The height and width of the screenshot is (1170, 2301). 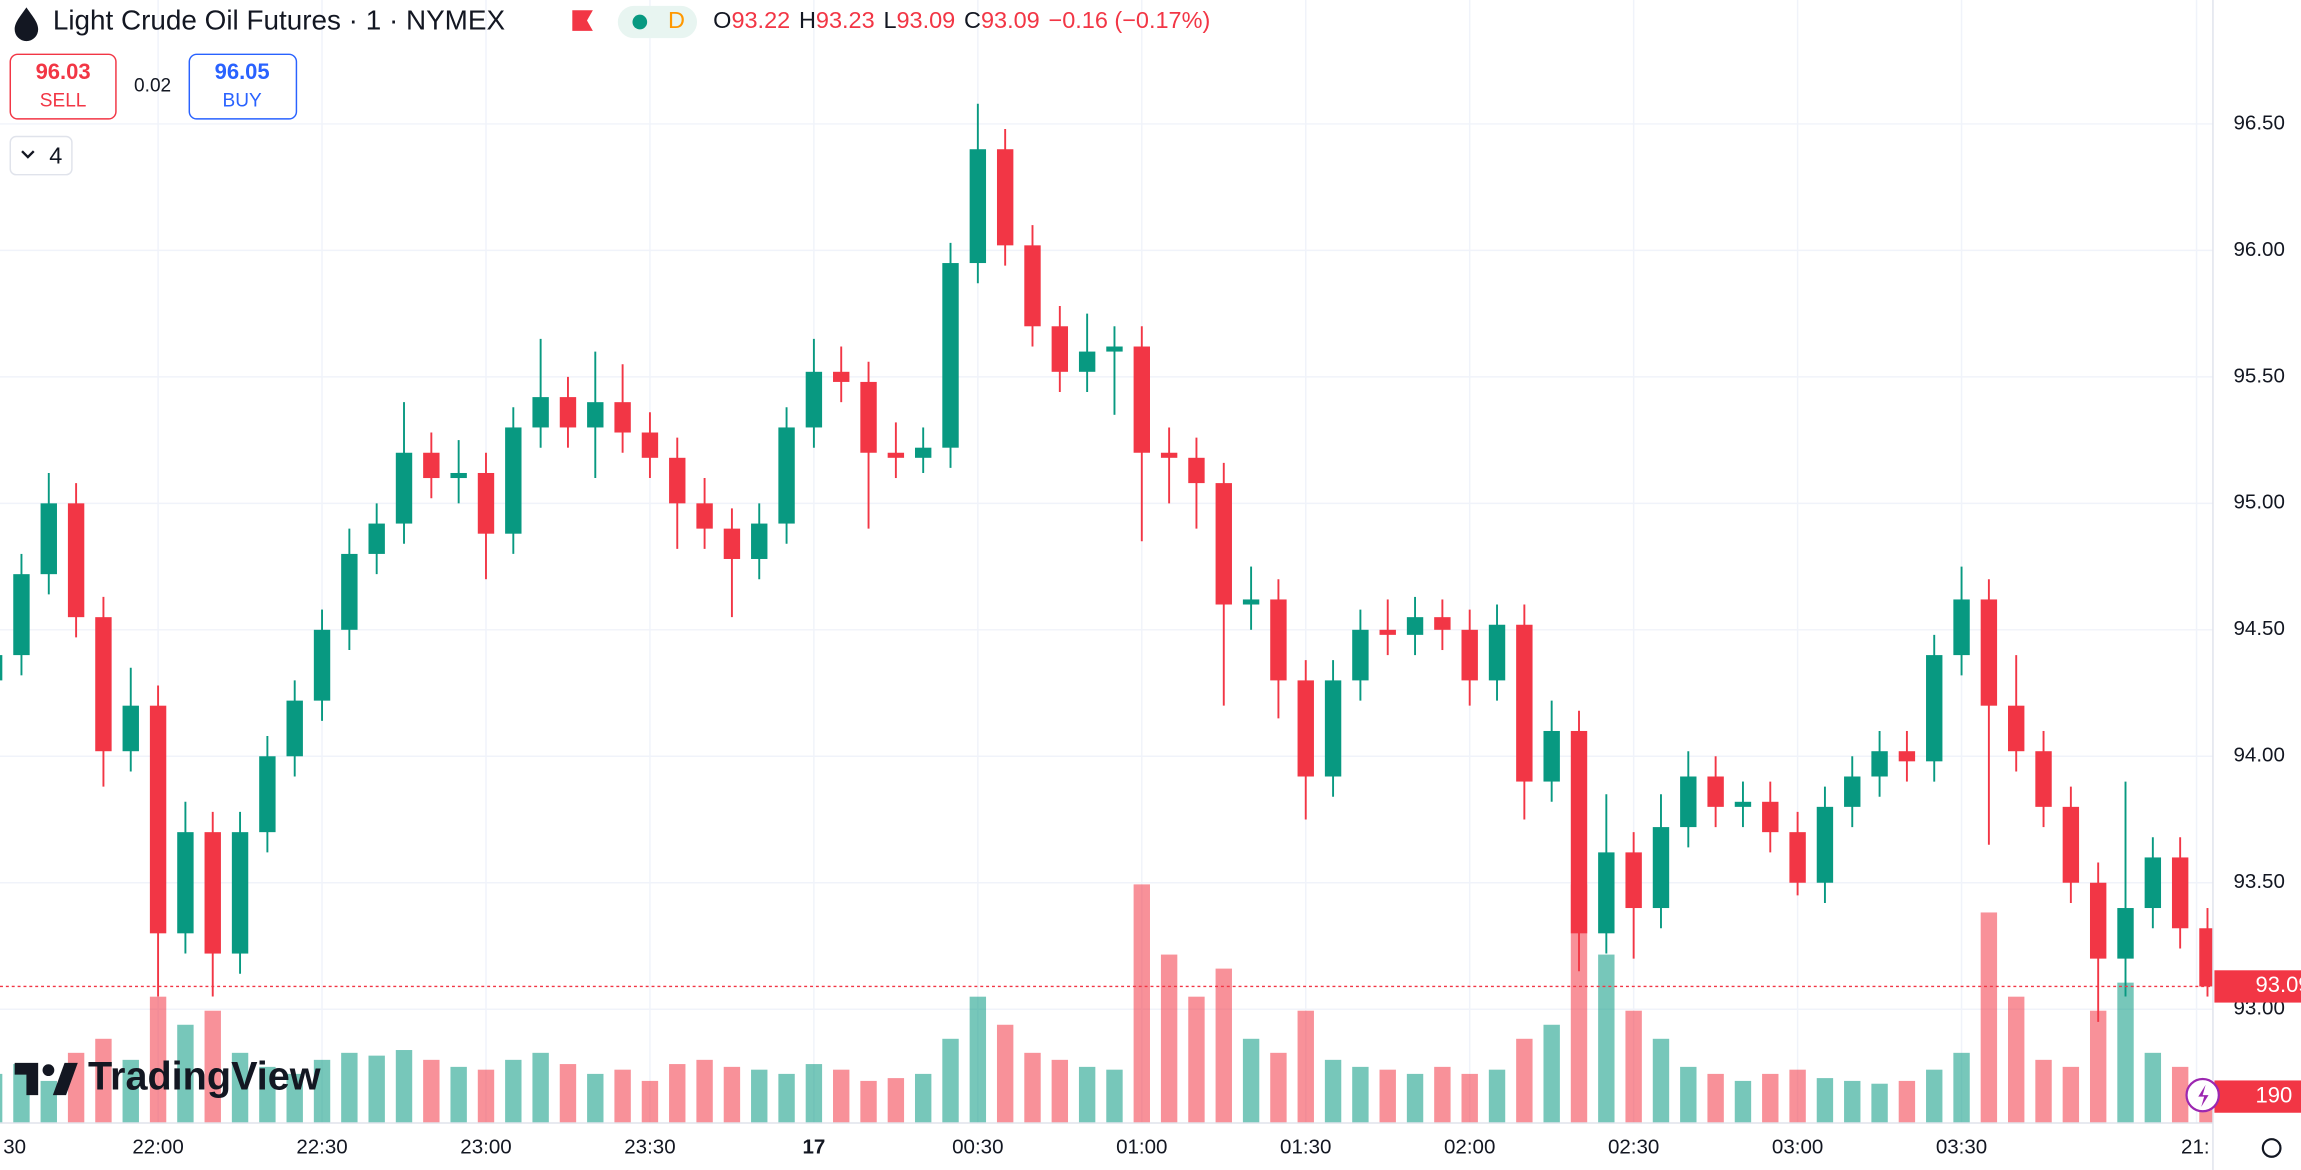 What do you see at coordinates (2258, 755) in the screenshot?
I see `y-tick-label: 94.00` at bounding box center [2258, 755].